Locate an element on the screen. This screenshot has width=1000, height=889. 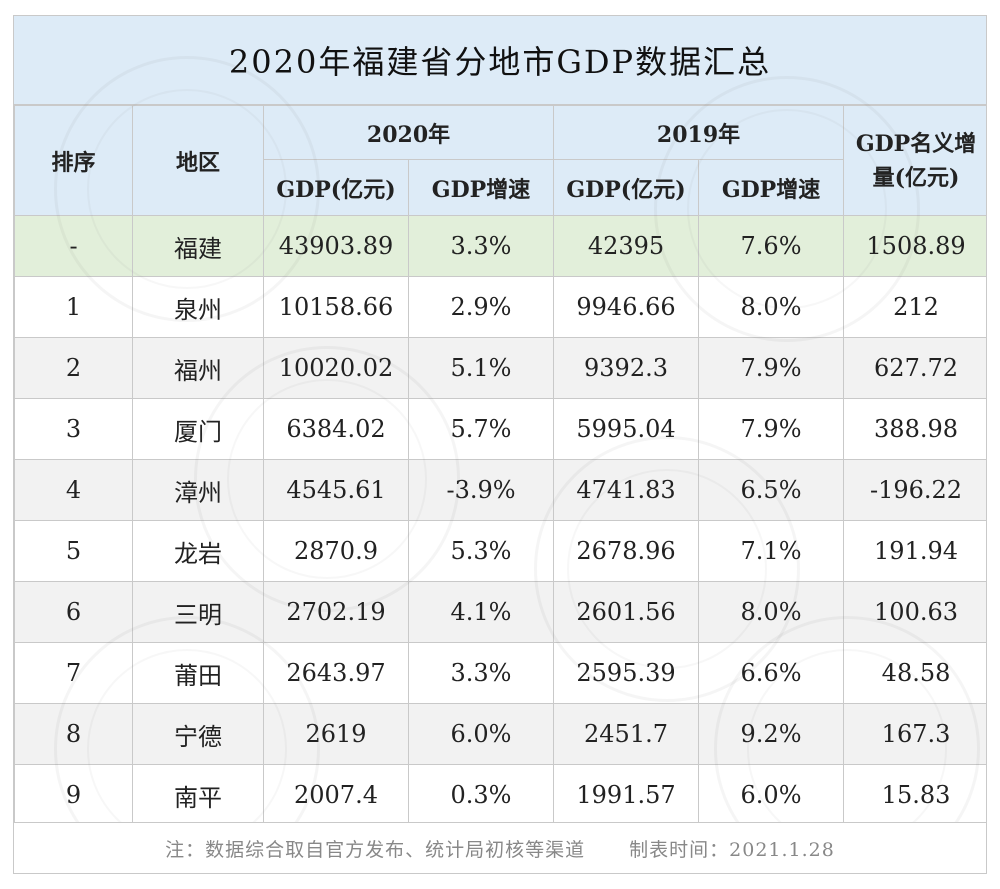
cell-region: 福建 is located at coordinates (198, 246).